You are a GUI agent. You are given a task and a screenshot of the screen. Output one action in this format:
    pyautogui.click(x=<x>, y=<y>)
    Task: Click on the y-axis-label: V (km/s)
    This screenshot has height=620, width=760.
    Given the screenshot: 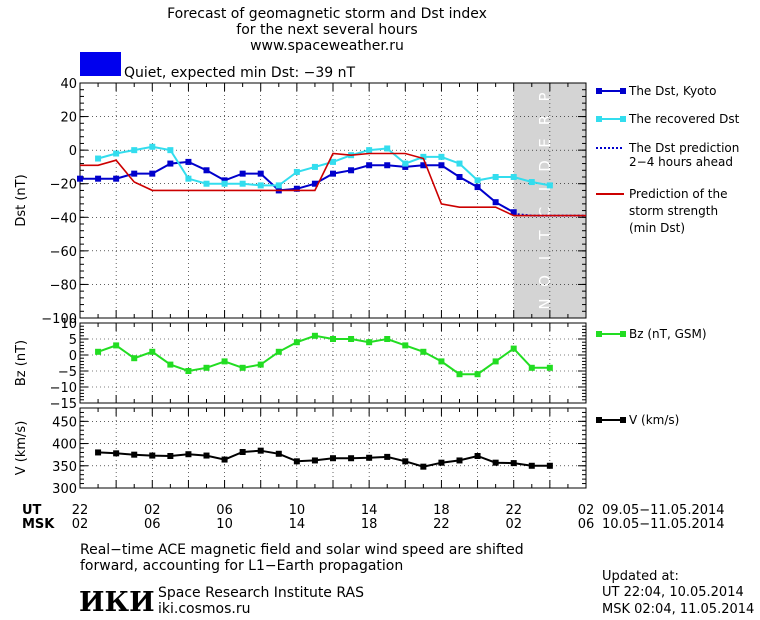 What is the action you would take?
    pyautogui.click(x=21, y=448)
    